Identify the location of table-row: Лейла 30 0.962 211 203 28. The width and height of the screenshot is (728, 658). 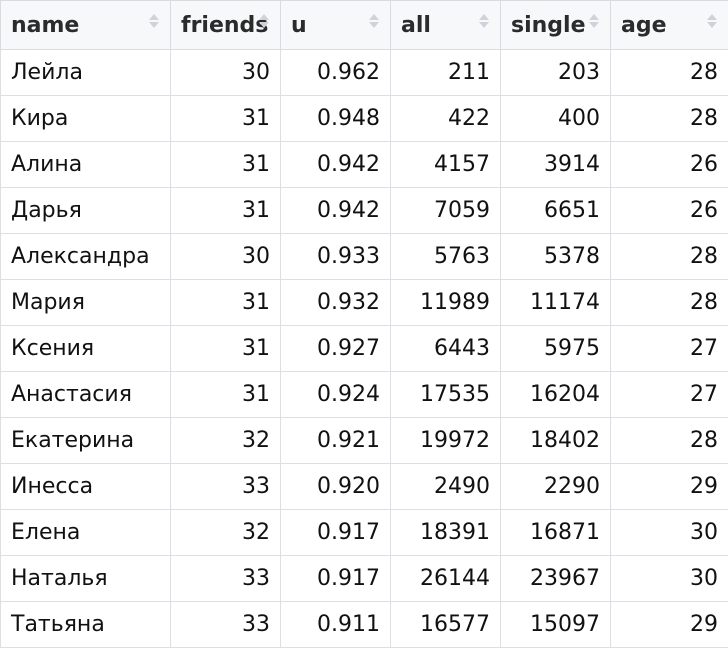
(364, 72).